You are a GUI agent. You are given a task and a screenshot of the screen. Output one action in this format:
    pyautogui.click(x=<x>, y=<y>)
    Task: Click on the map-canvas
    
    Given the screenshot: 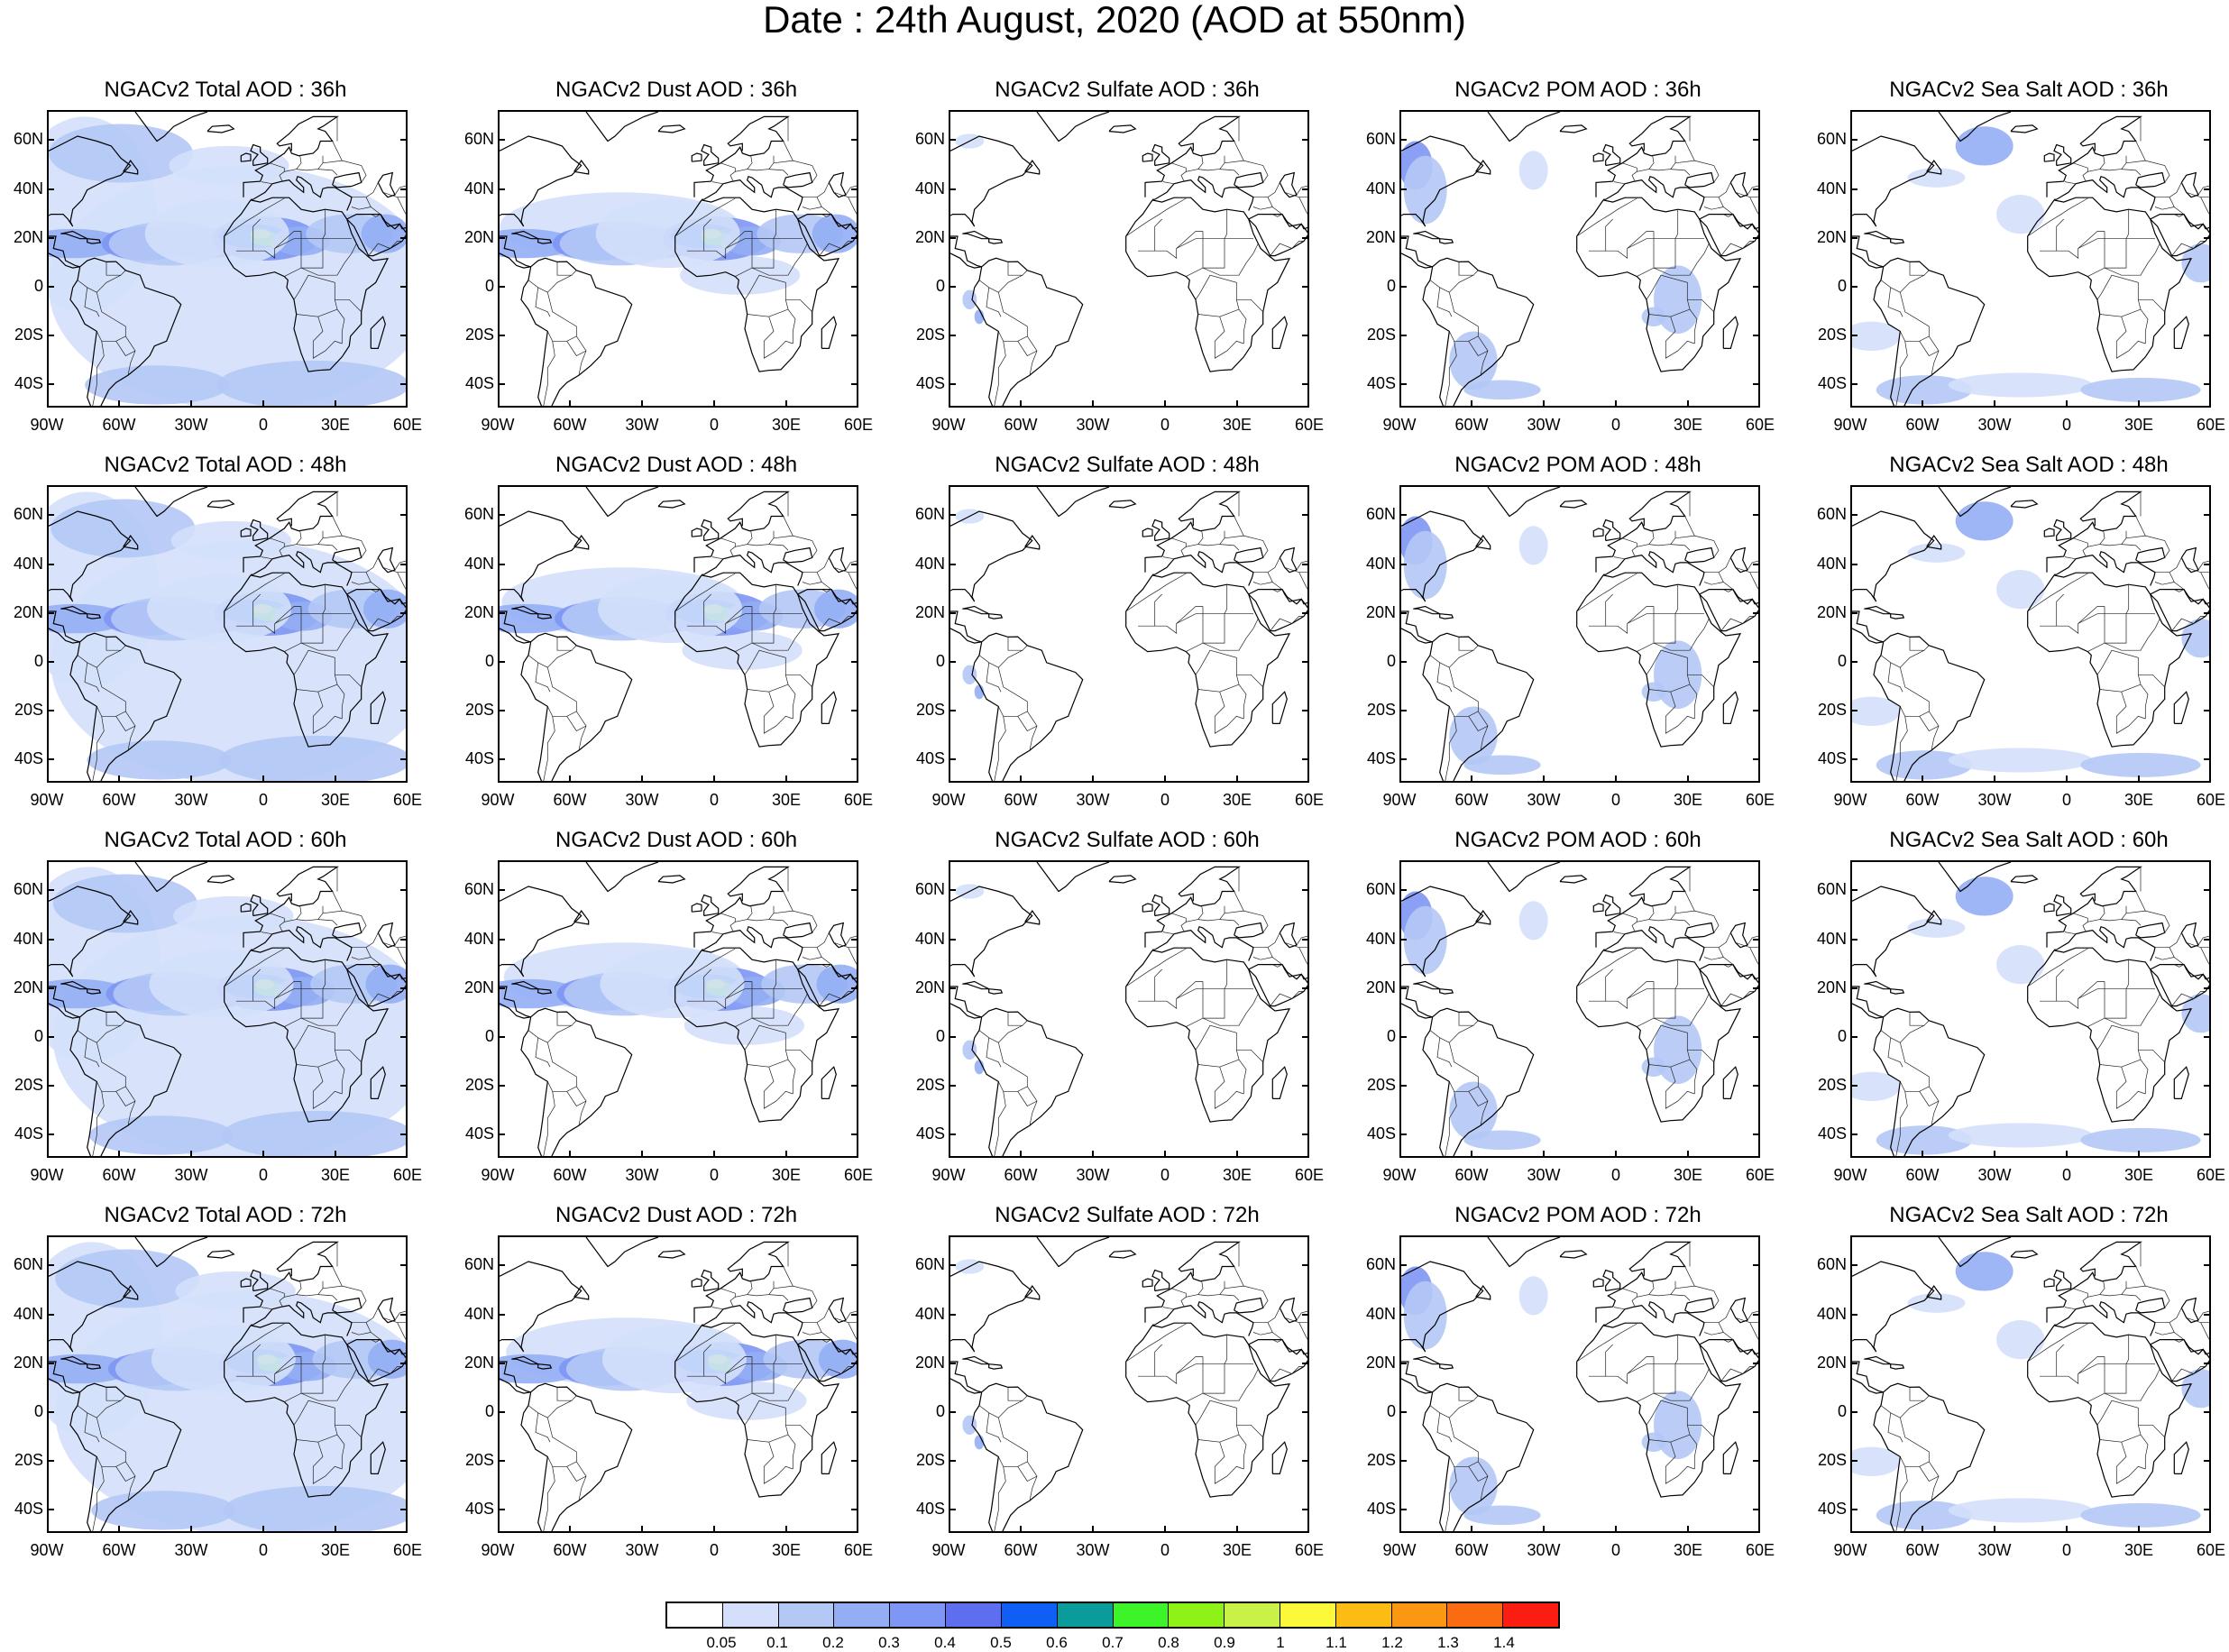 What is the action you would take?
    pyautogui.click(x=227, y=259)
    